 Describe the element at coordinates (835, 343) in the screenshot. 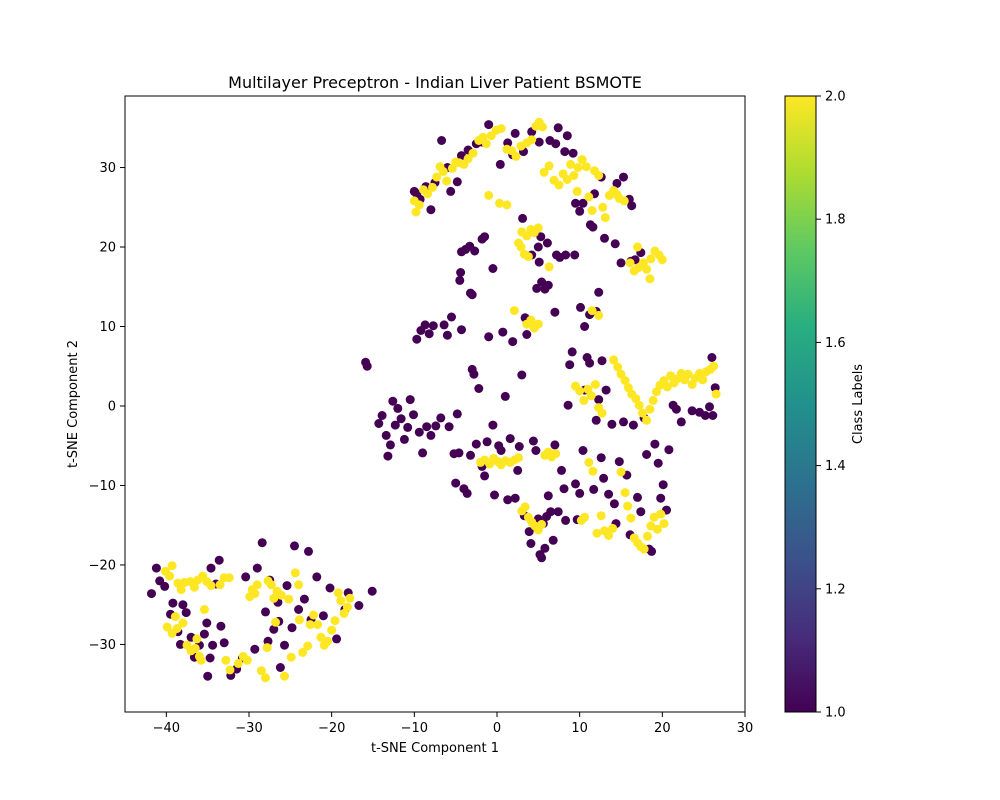

I see `colorbar-tick-label: 1.6` at that location.